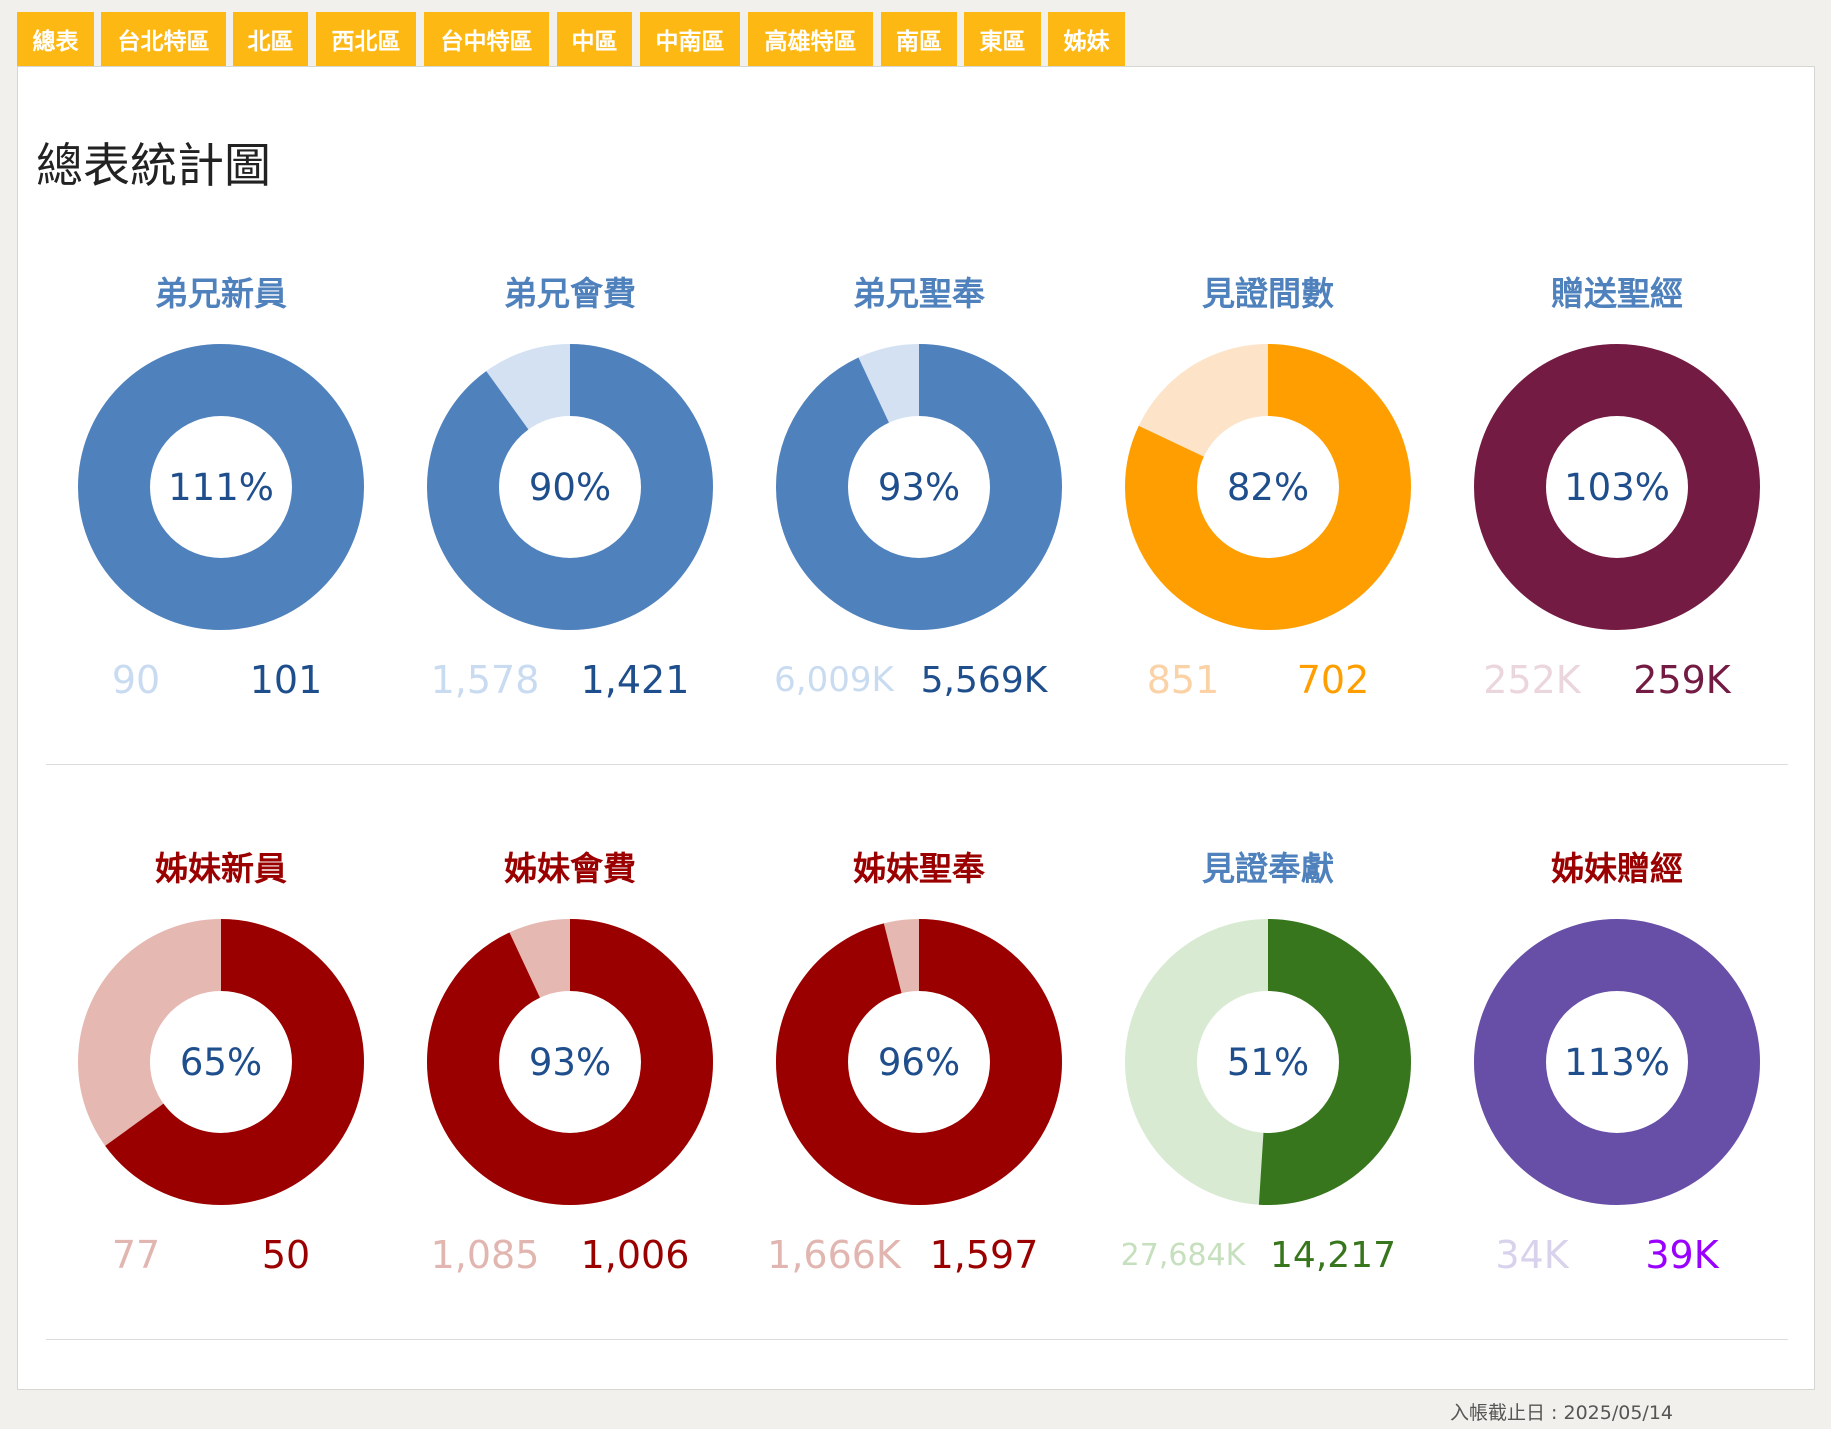  I want to click on actual-value: 259K, so click(1682, 680).